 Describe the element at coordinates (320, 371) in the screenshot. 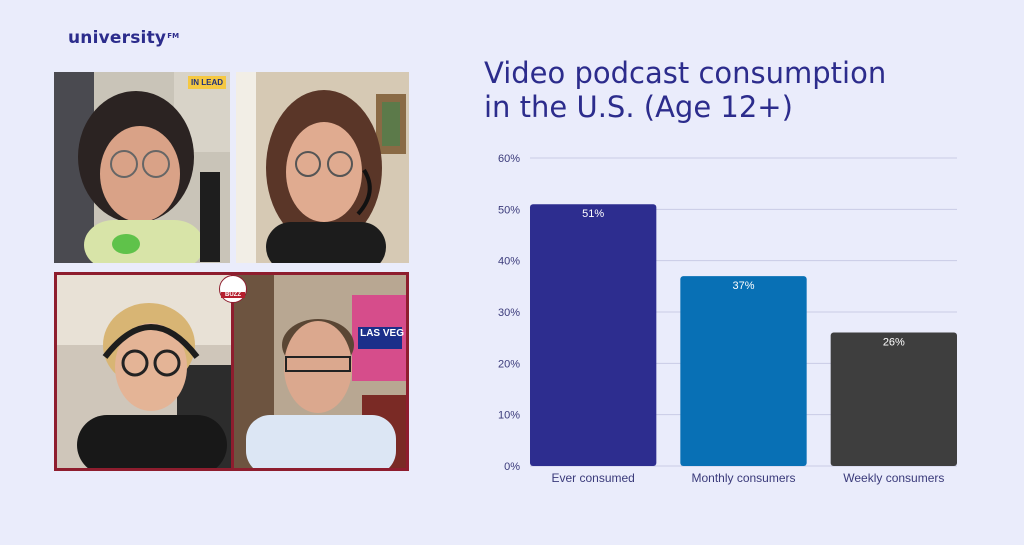

I see `video-tile-bottom-right: LAS VEG` at that location.